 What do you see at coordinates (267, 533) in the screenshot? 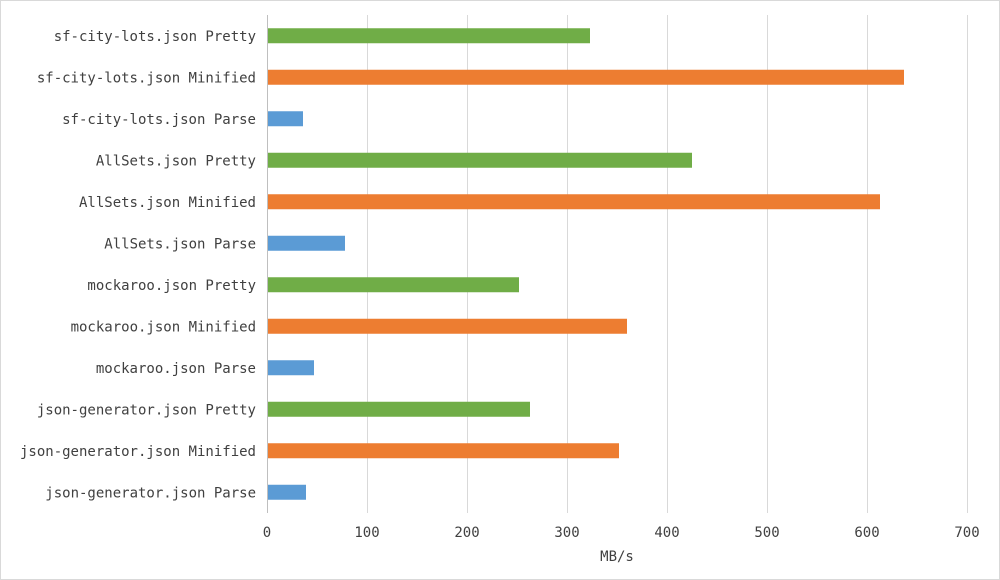
I see `x-tick-label: 0` at bounding box center [267, 533].